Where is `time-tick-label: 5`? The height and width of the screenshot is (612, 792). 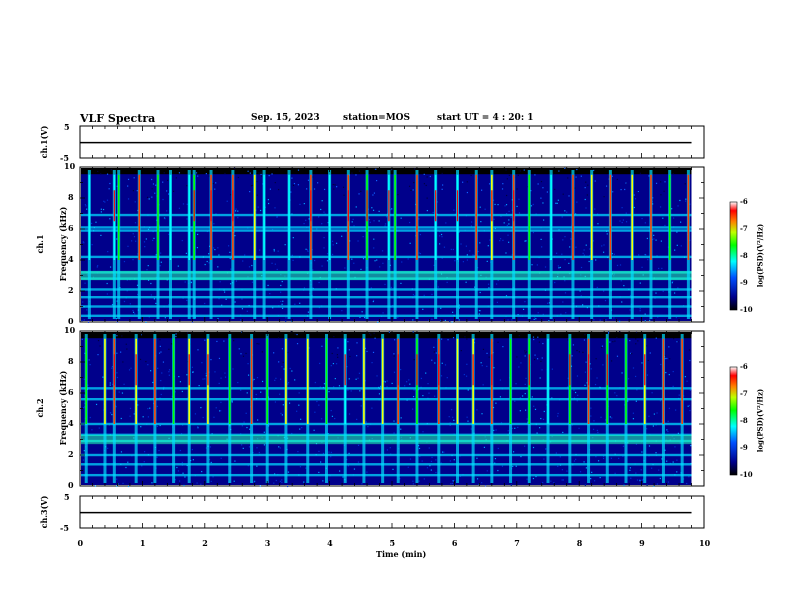
time-tick-label: 5 is located at coordinates (392, 543).